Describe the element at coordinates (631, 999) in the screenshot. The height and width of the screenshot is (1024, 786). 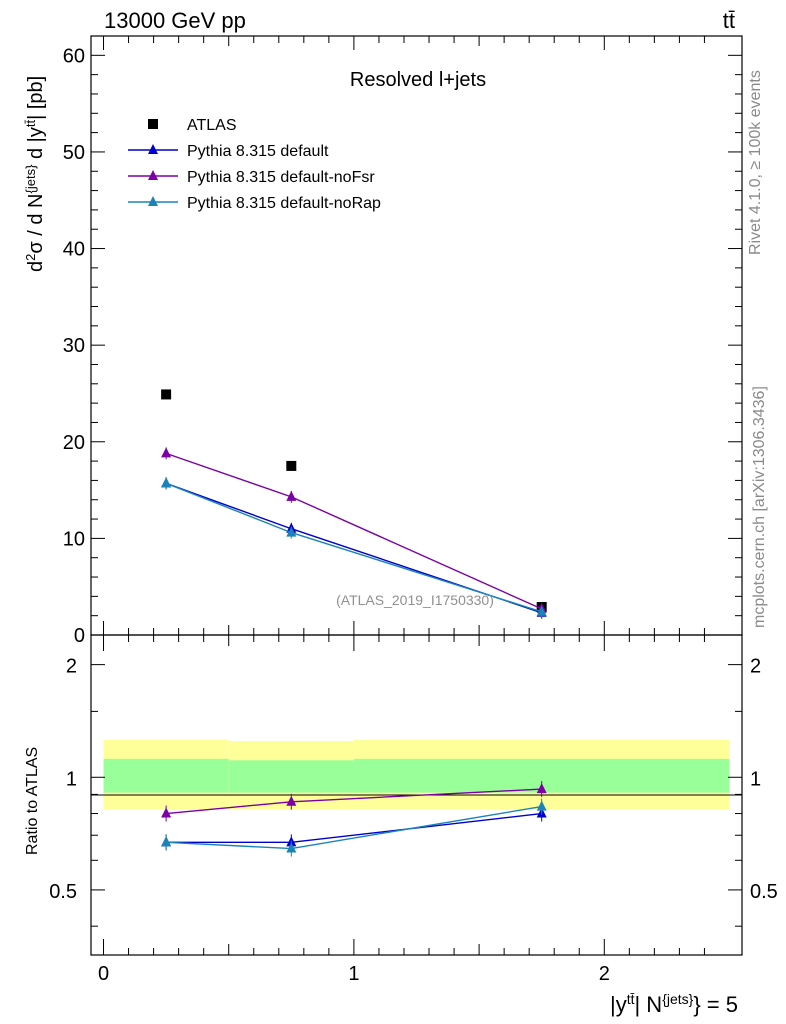
I see `xlabel-part-2: tt̄` at that location.